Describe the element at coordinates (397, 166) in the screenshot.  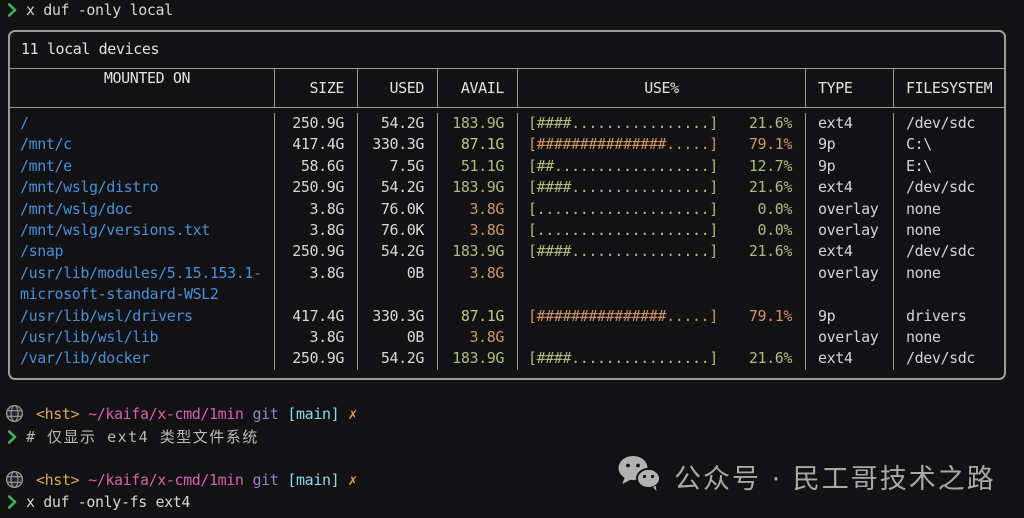
I see `cell-used: 7.5G` at that location.